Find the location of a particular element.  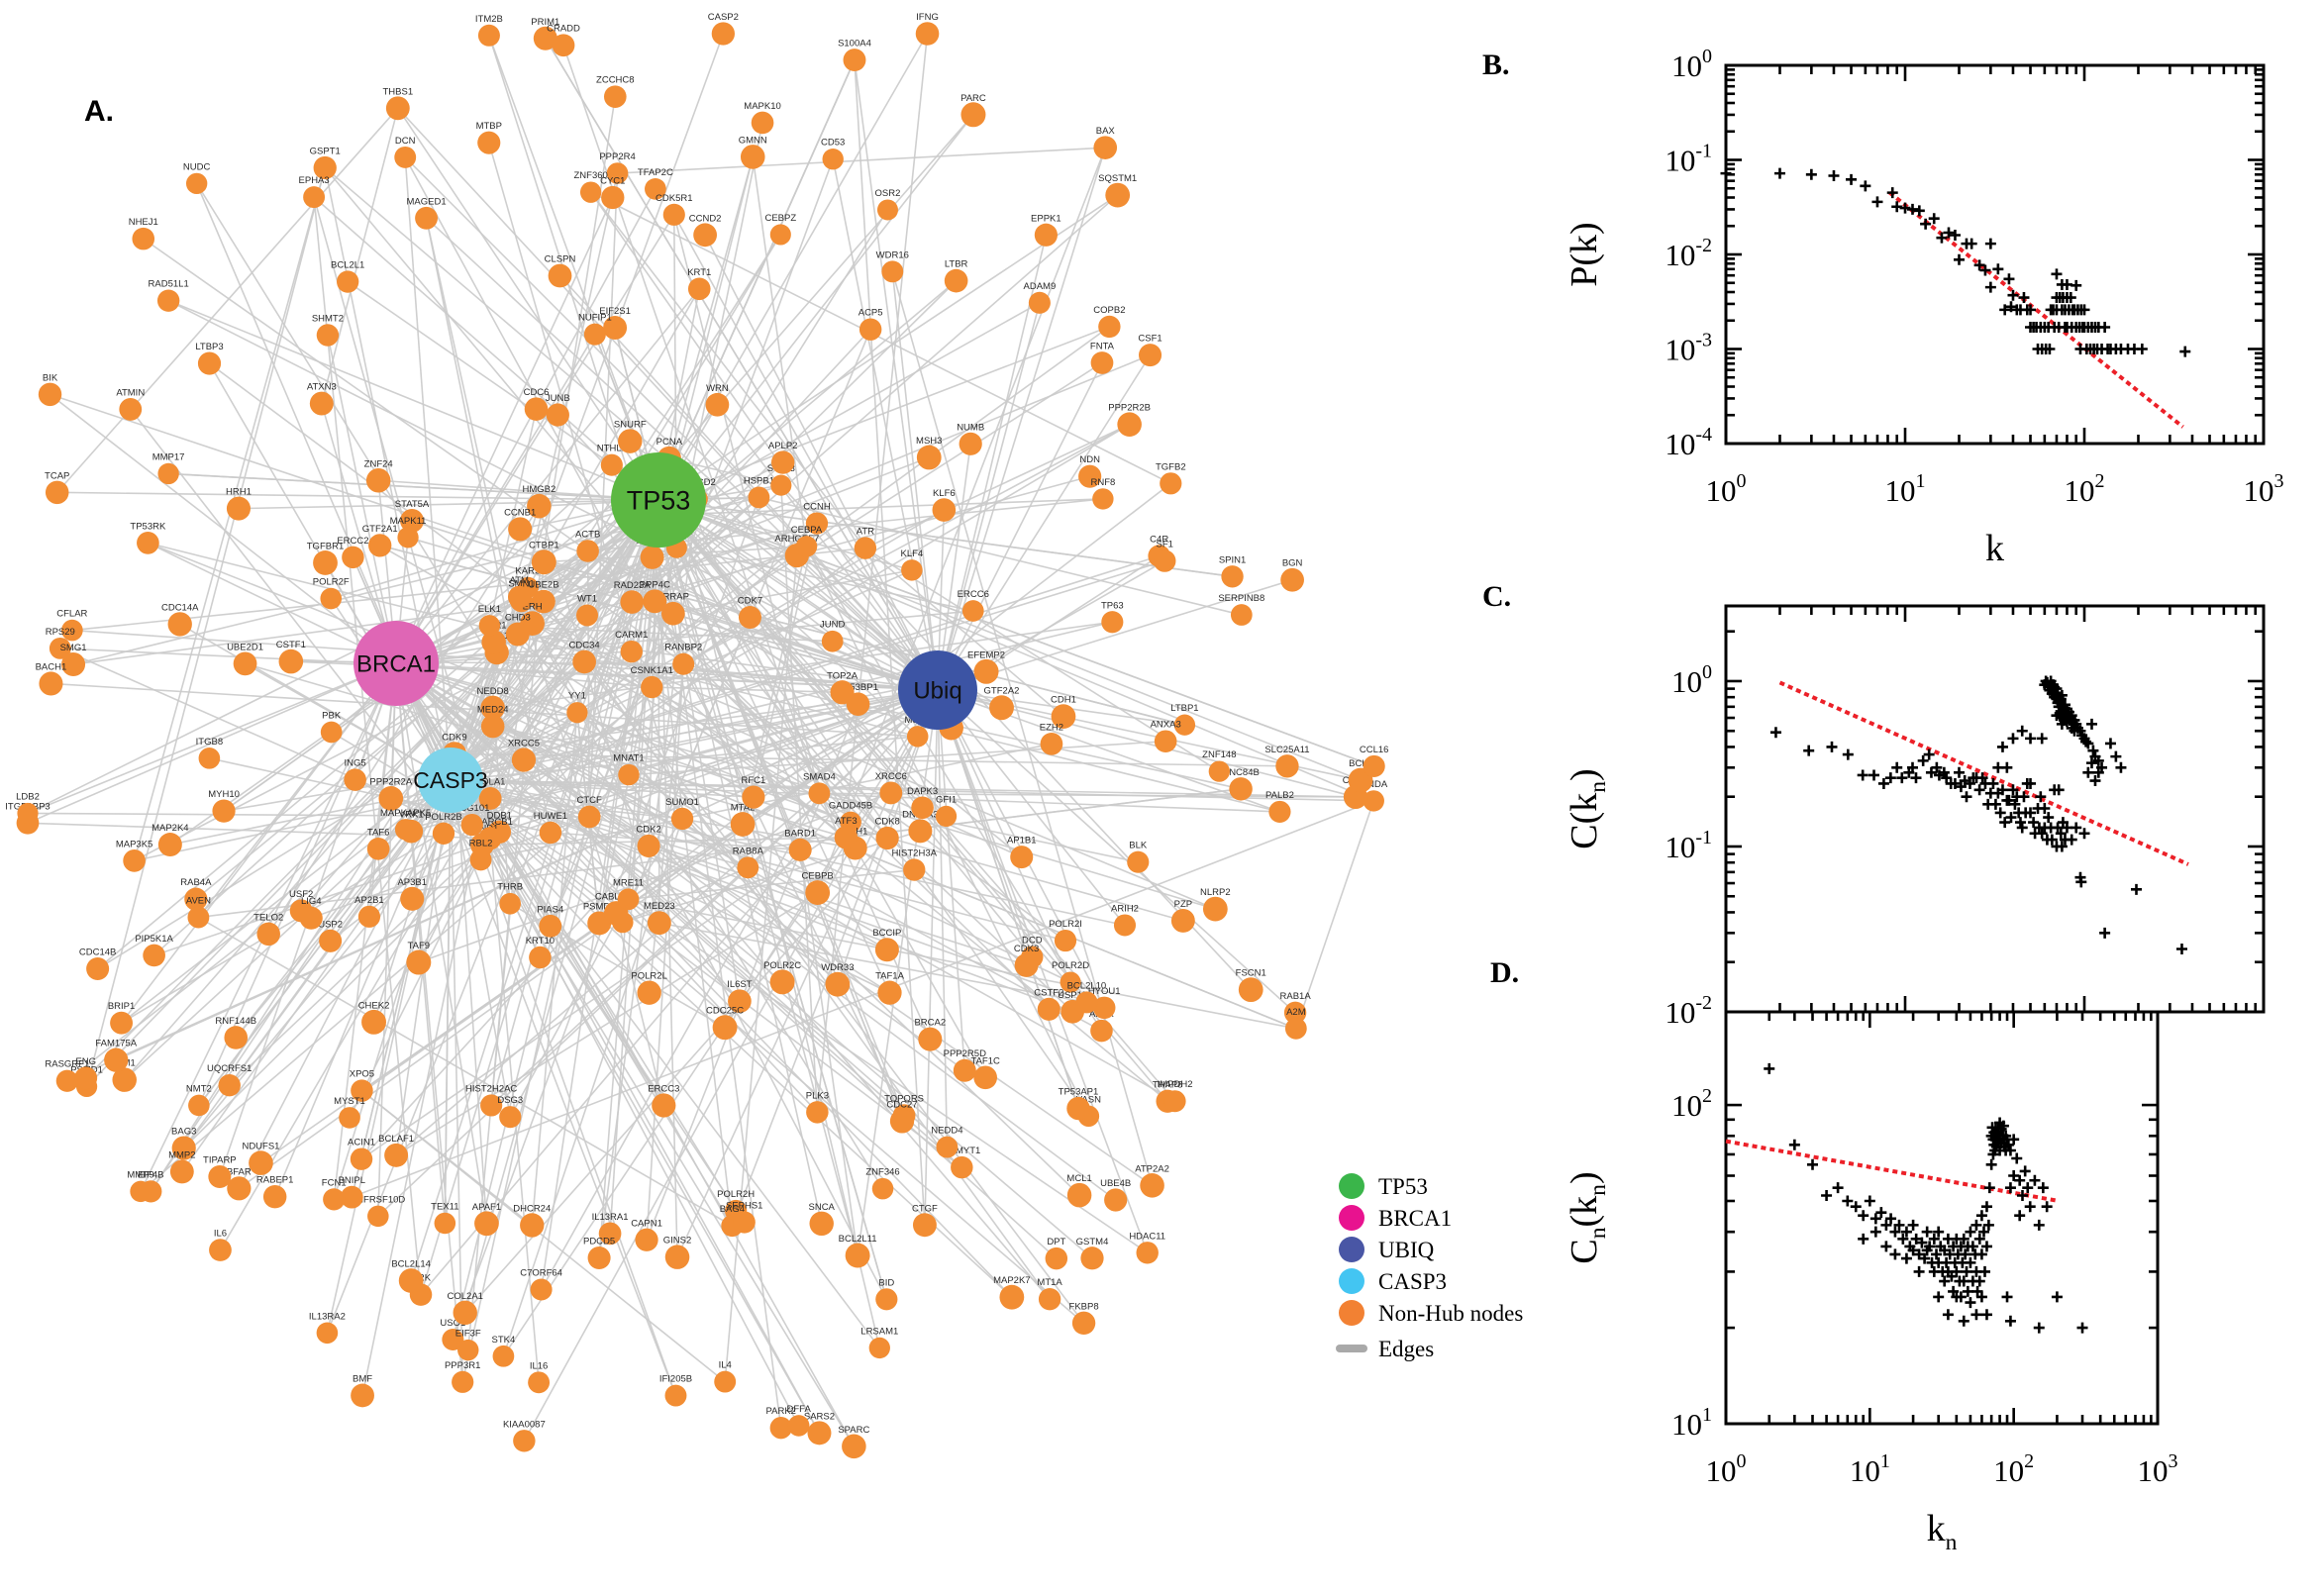

network-node-label: PIP5K1A is located at coordinates (154, 940).